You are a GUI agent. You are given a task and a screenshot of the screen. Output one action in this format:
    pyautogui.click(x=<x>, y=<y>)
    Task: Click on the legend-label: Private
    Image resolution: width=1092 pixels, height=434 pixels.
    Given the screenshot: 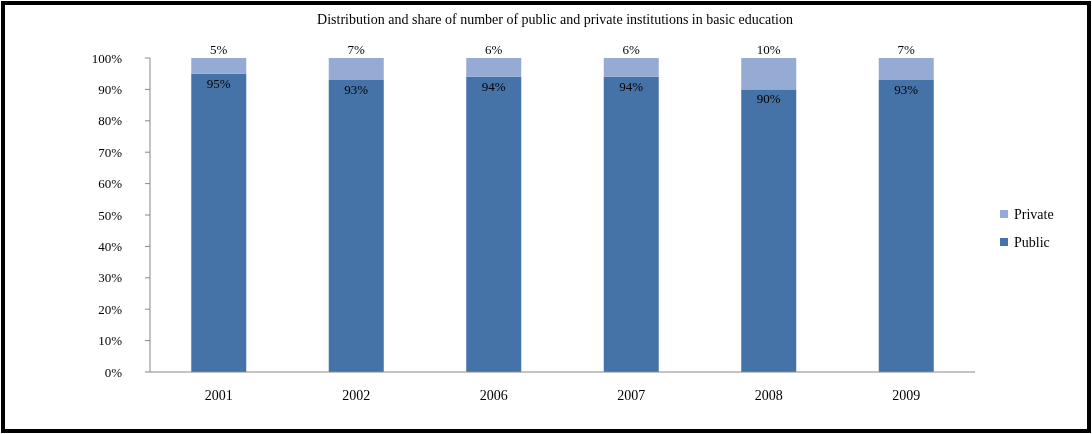 What is the action you would take?
    pyautogui.click(x=1034, y=214)
    